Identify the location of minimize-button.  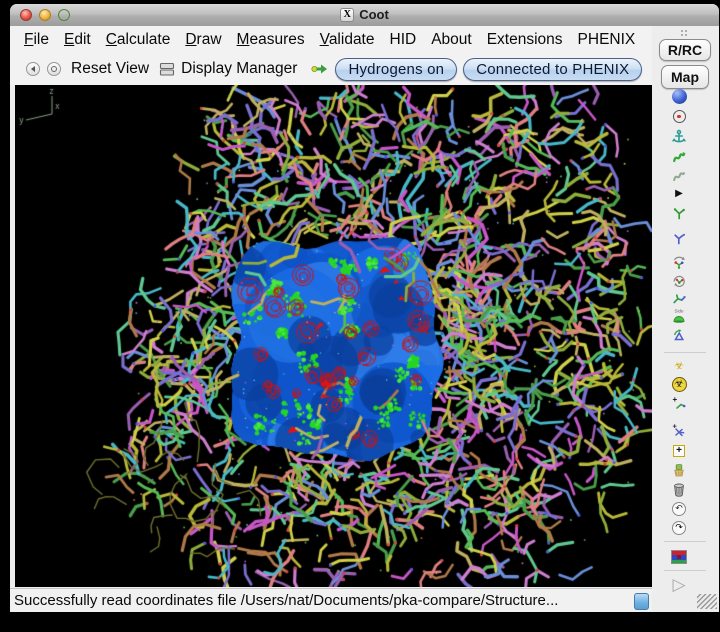
(45, 15).